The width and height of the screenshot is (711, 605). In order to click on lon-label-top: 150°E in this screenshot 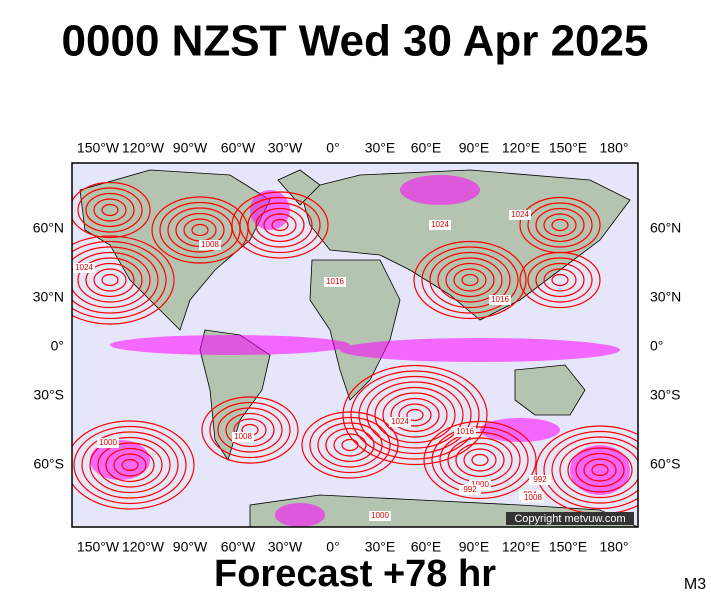, I will do `click(568, 148)`.